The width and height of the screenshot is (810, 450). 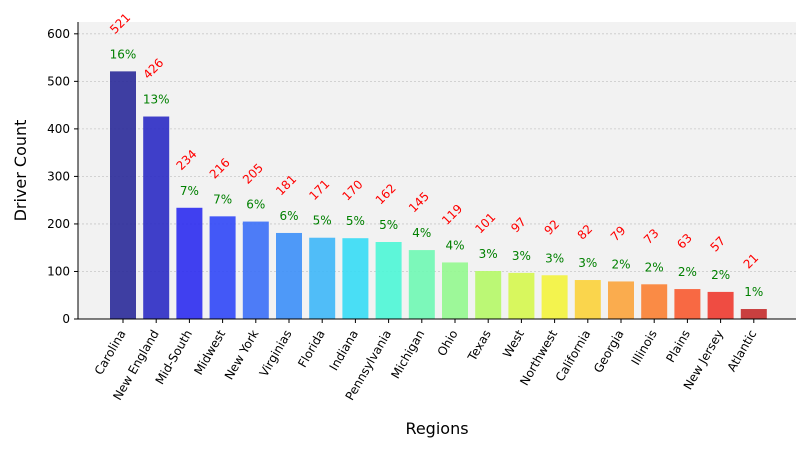 What do you see at coordinates (436, 428) in the screenshot?
I see `x-axis-title: Regions` at bounding box center [436, 428].